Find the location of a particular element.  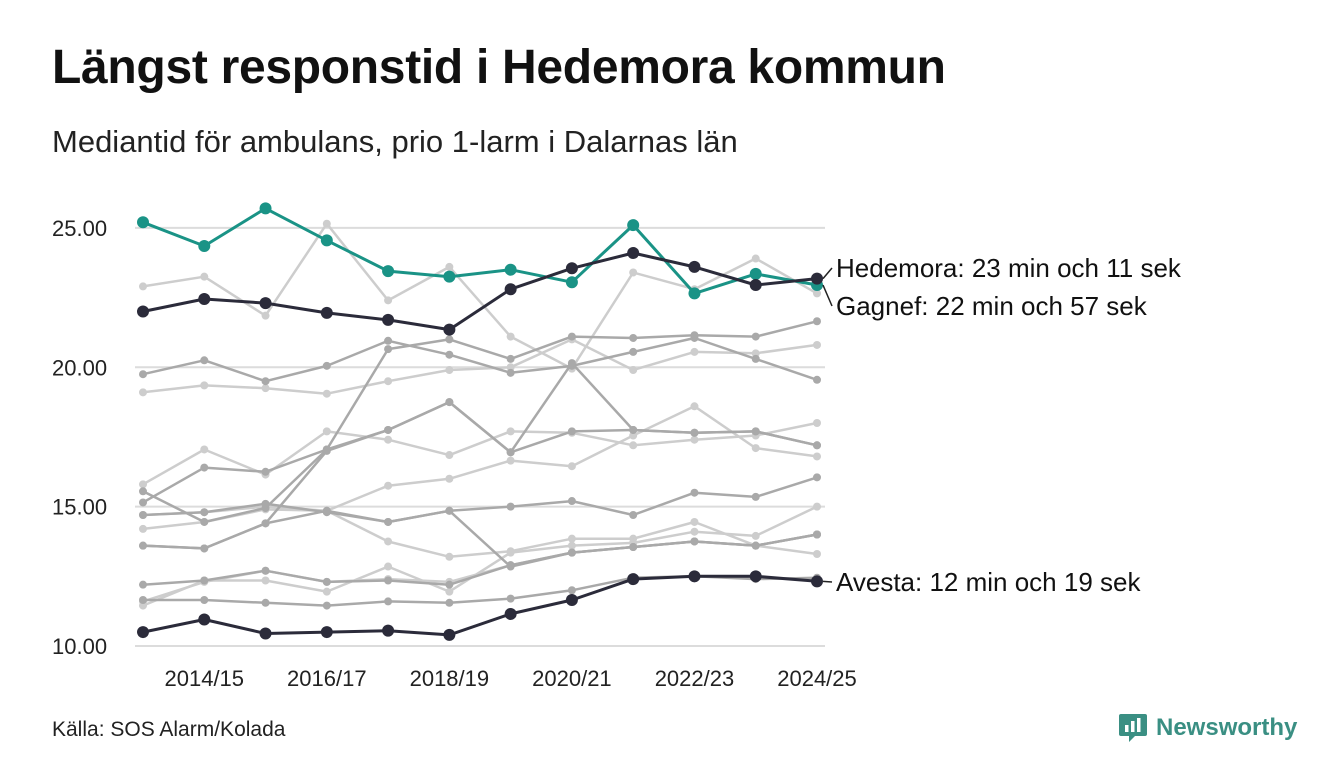

series-line-kommun-h is located at coordinates (480, 500).